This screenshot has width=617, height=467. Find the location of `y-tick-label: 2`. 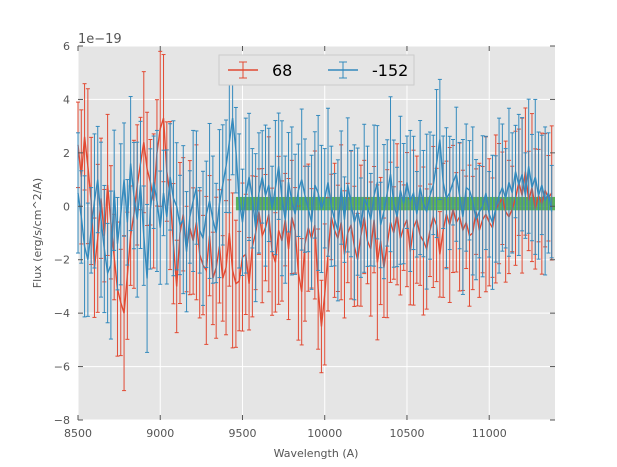

y-tick-label: 2 is located at coordinates (66, 153).